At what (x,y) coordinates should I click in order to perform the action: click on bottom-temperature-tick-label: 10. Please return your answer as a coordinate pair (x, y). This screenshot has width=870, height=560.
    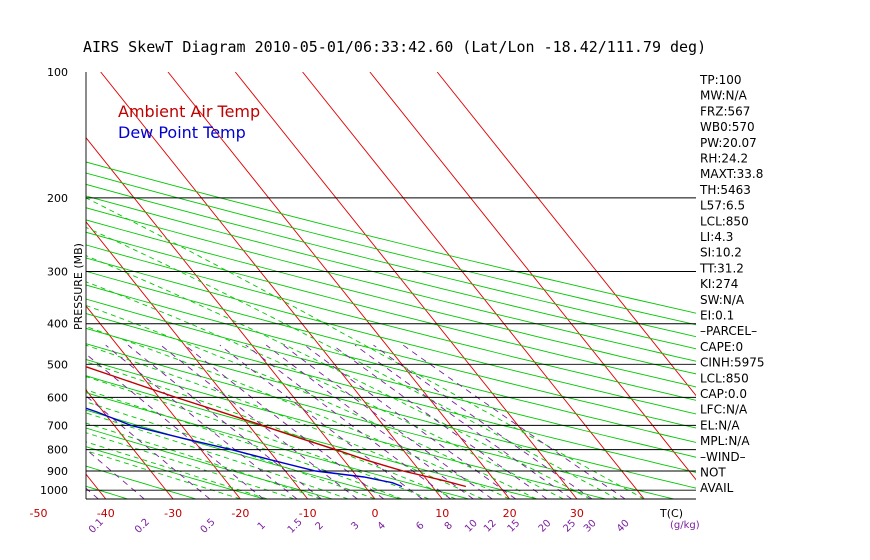
    Looking at the image, I should click on (442, 513).